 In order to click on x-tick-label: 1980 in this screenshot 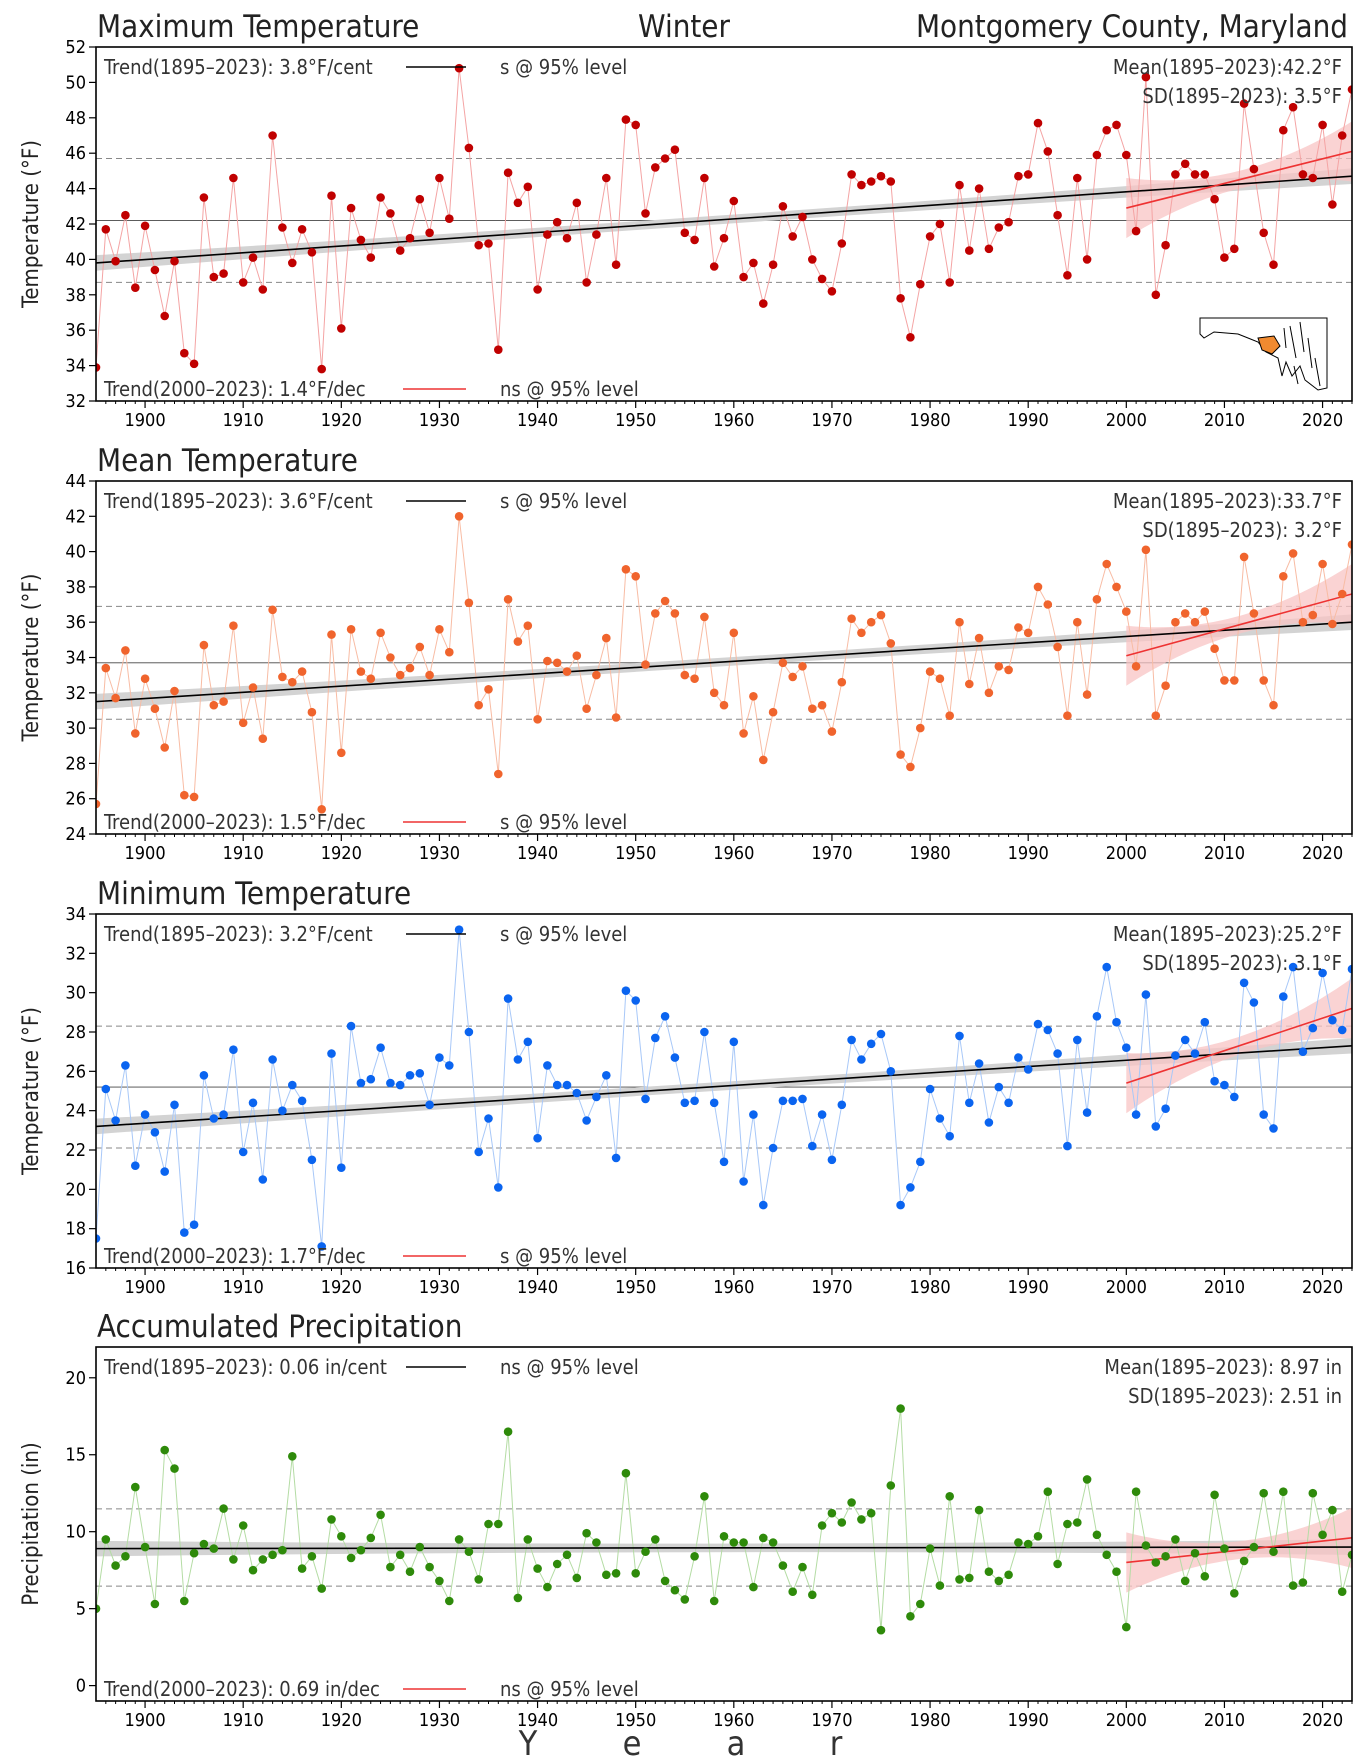, I will do `click(929, 853)`.